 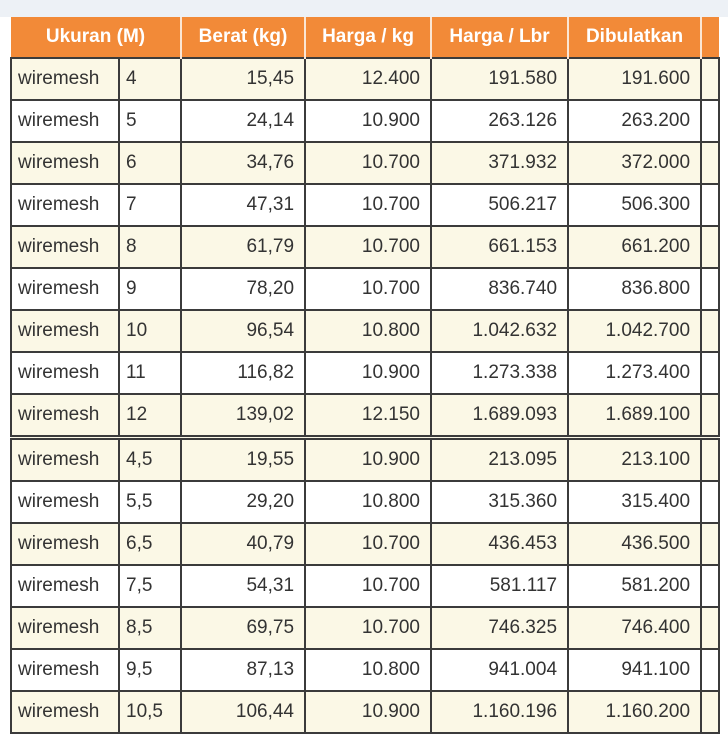 I want to click on cell-harga-lbr: 213.095, so click(x=500, y=458).